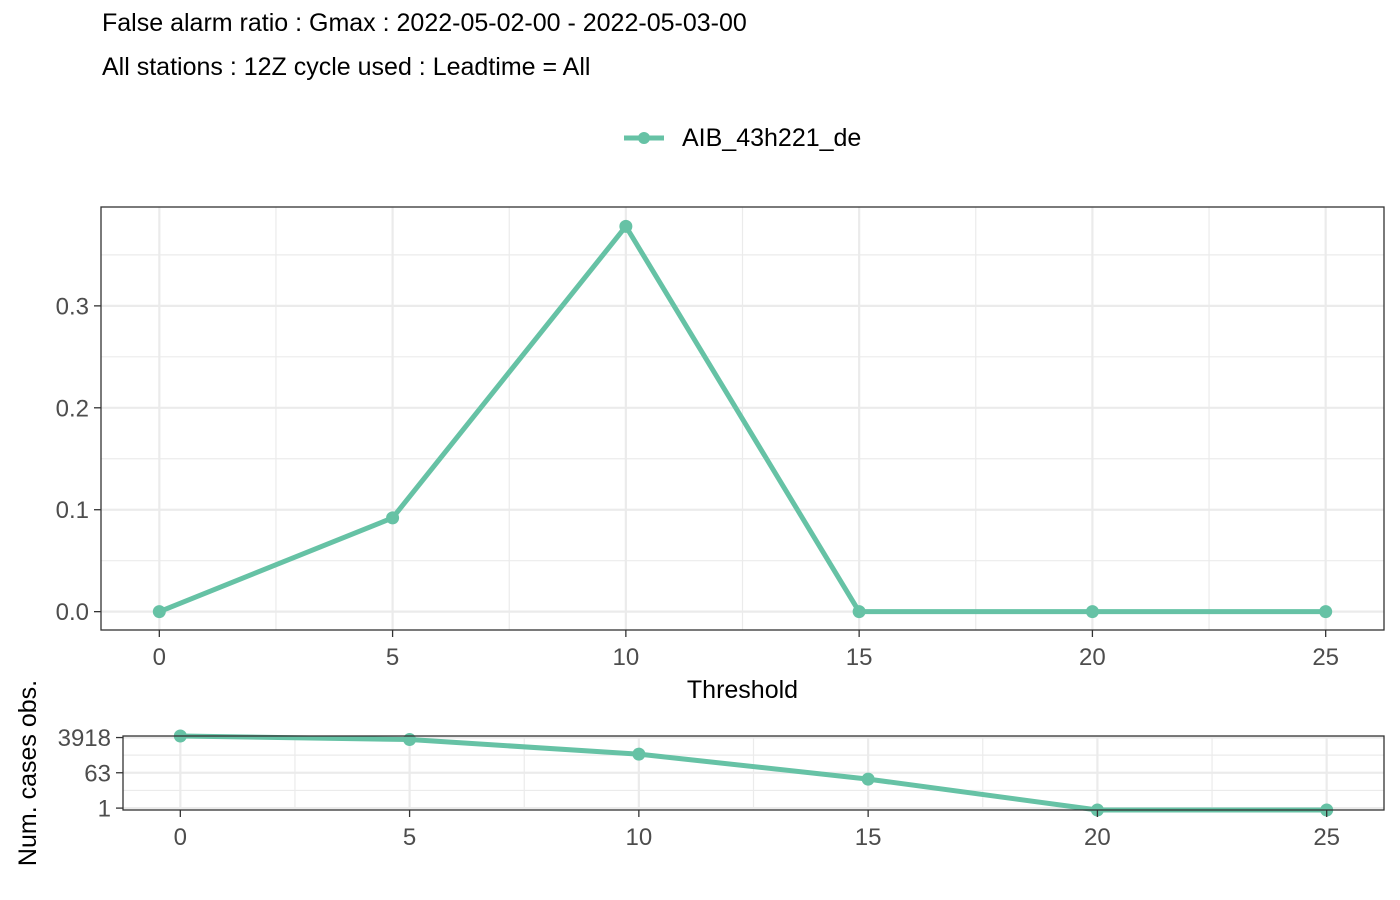  What do you see at coordinates (97, 773) in the screenshot?
I see `cases-y-tick-label: 63` at bounding box center [97, 773].